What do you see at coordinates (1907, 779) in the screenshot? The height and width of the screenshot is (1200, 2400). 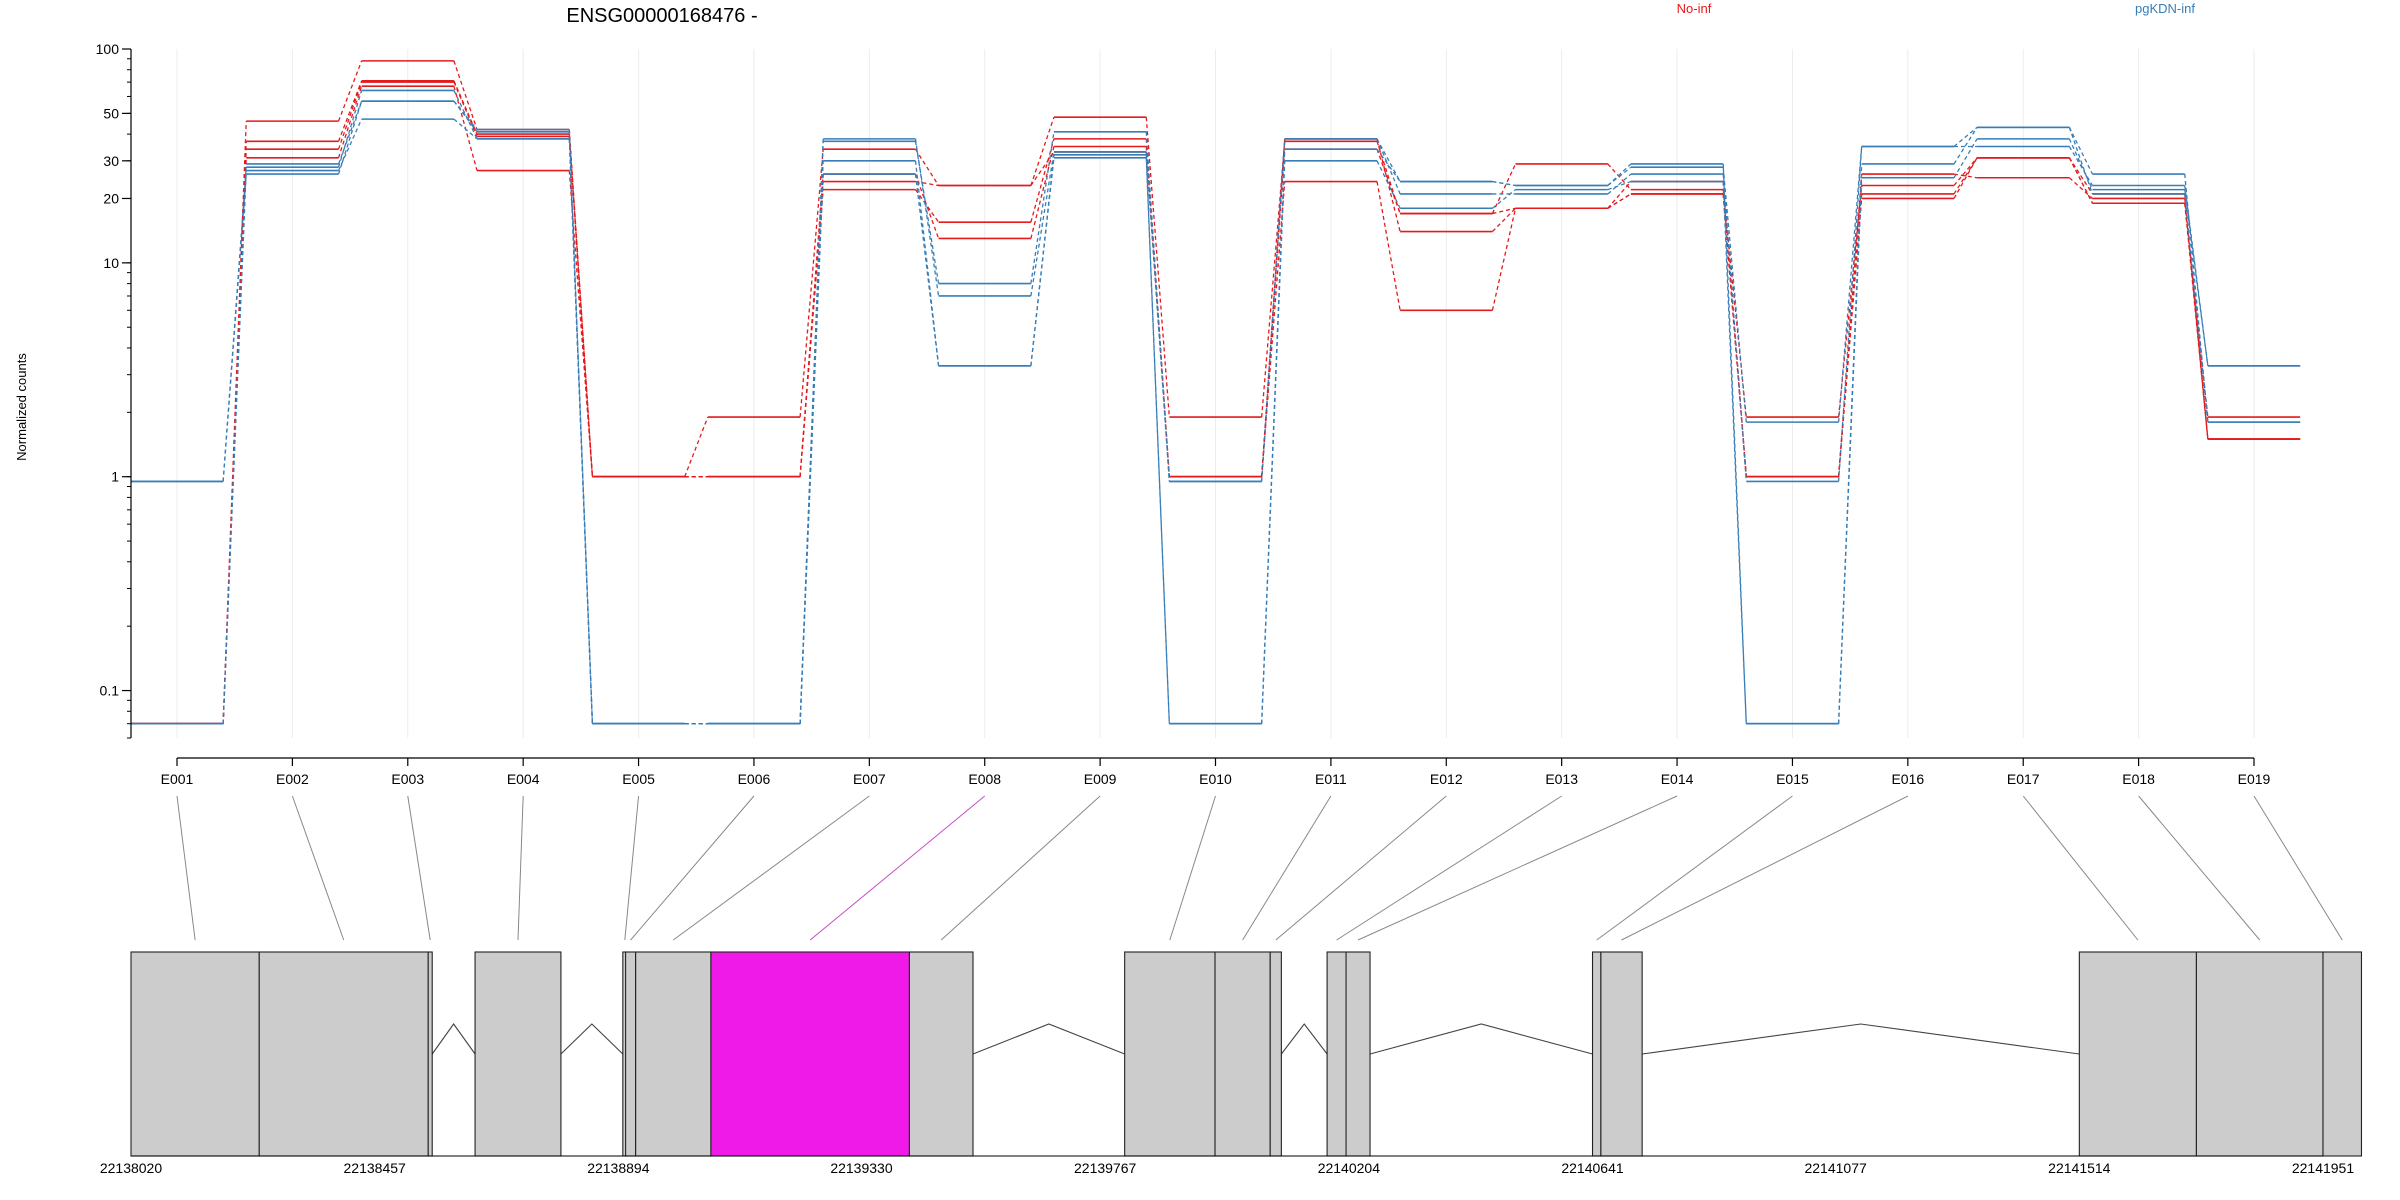 I see `x-tick-label: E016` at bounding box center [1907, 779].